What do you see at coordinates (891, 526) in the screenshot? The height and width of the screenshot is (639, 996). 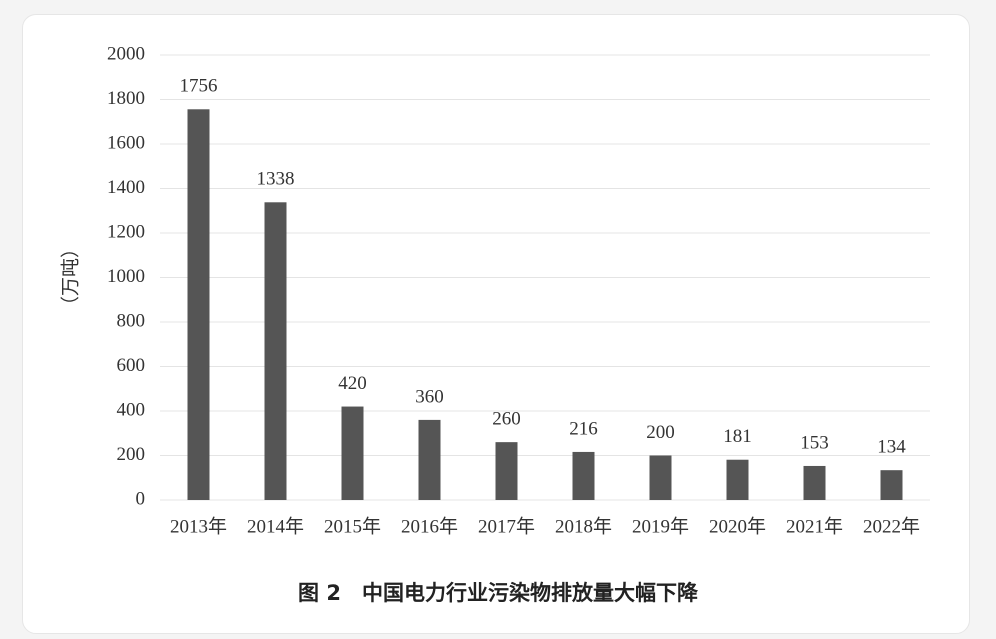 I see `x-tick-label: 2022年` at bounding box center [891, 526].